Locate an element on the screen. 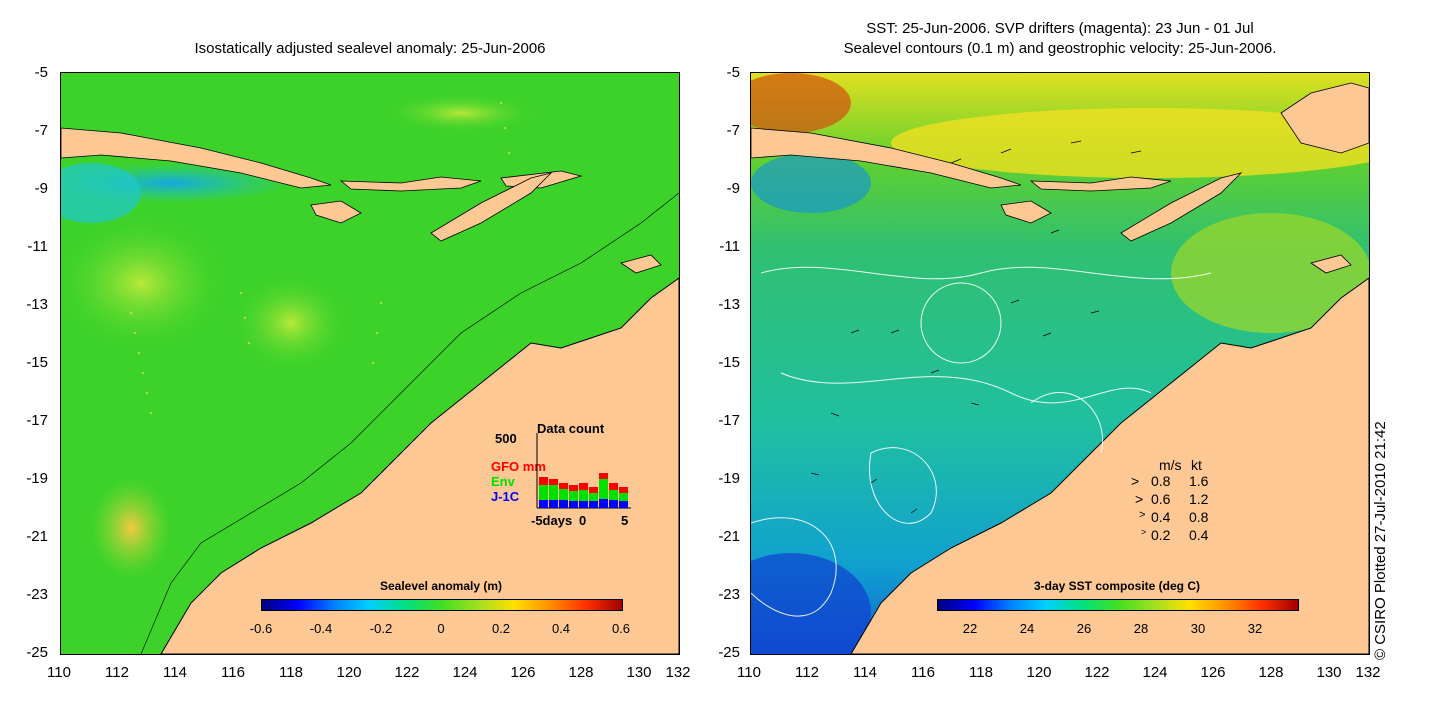  data-count-x-end: 5 is located at coordinates (625, 520).